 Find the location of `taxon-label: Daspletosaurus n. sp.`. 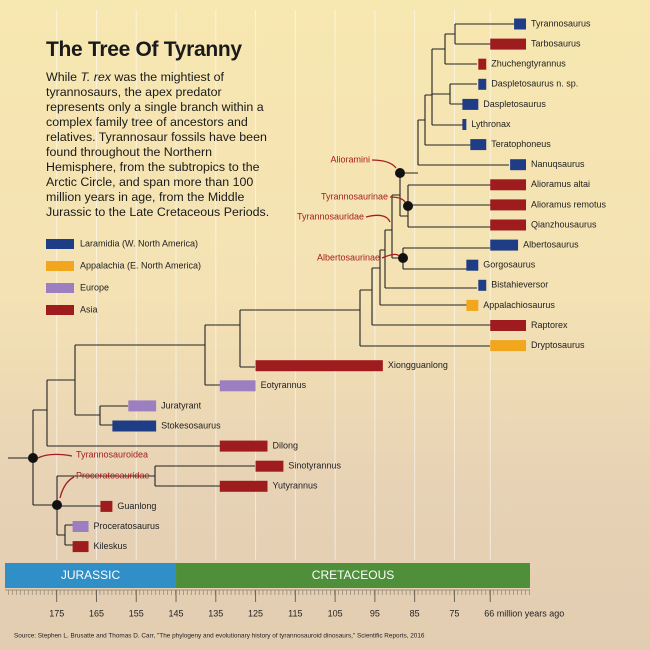

taxon-label: Daspletosaurus n. sp. is located at coordinates (534, 84).